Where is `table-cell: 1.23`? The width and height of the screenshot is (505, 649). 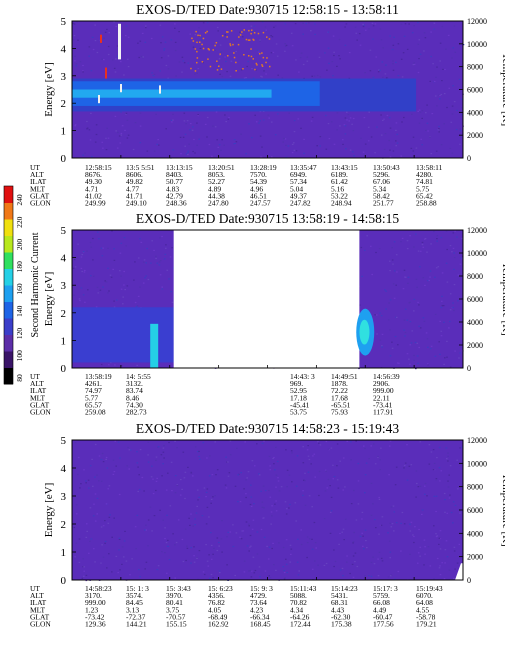
table-cell: 1.23 is located at coordinates (91, 609).